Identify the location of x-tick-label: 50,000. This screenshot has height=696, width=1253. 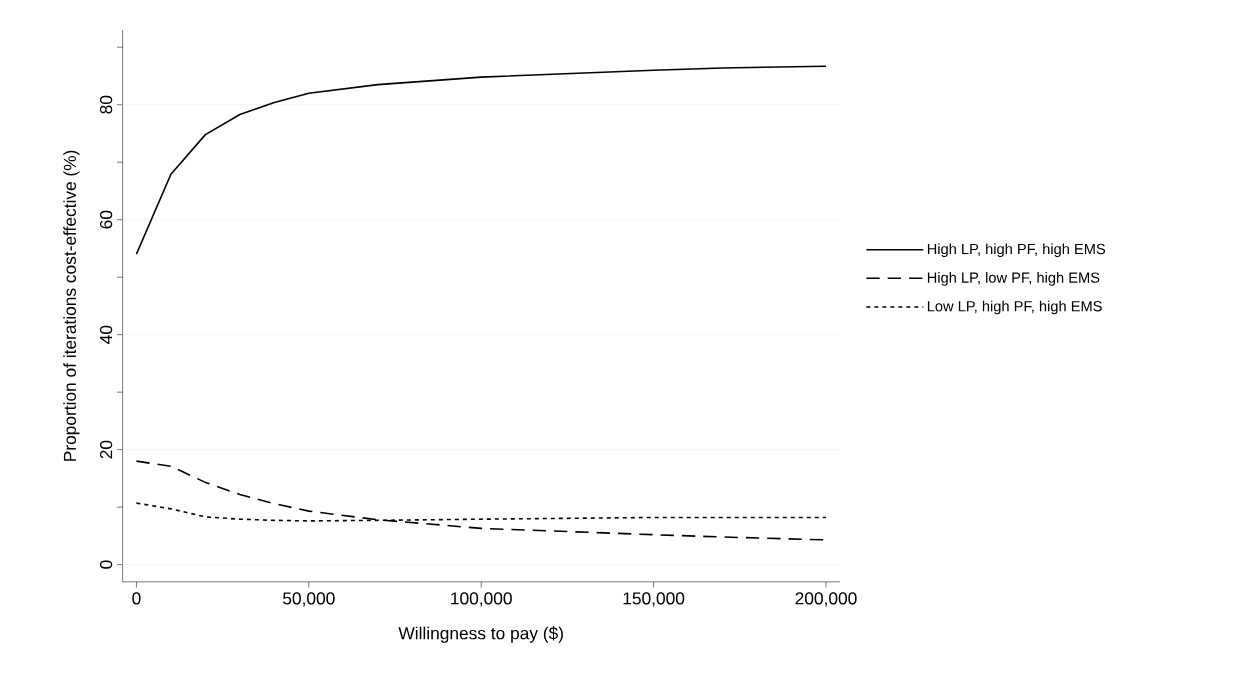
(309, 599).